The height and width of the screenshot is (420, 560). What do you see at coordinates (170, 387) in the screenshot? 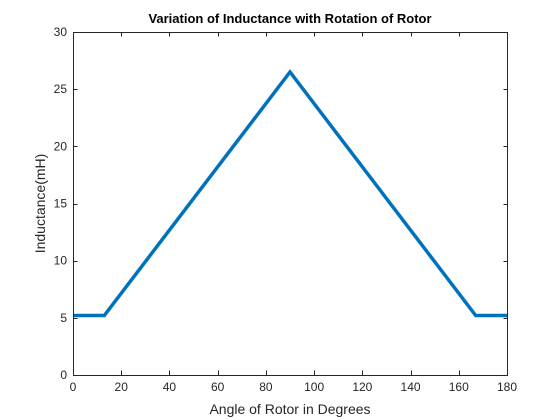
I see `x-tick-label: 40` at bounding box center [170, 387].